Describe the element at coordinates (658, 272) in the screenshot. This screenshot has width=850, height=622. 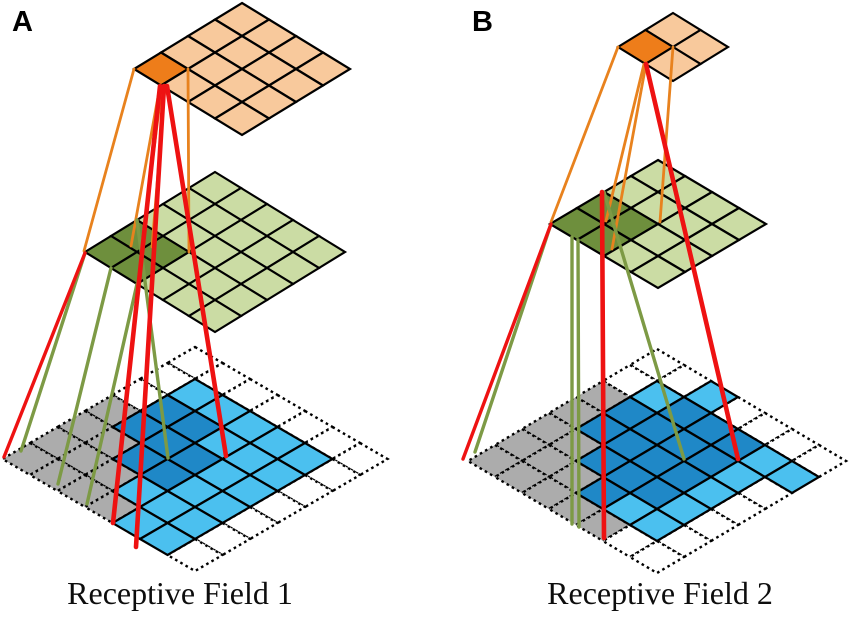
I see `light-green-cell` at that location.